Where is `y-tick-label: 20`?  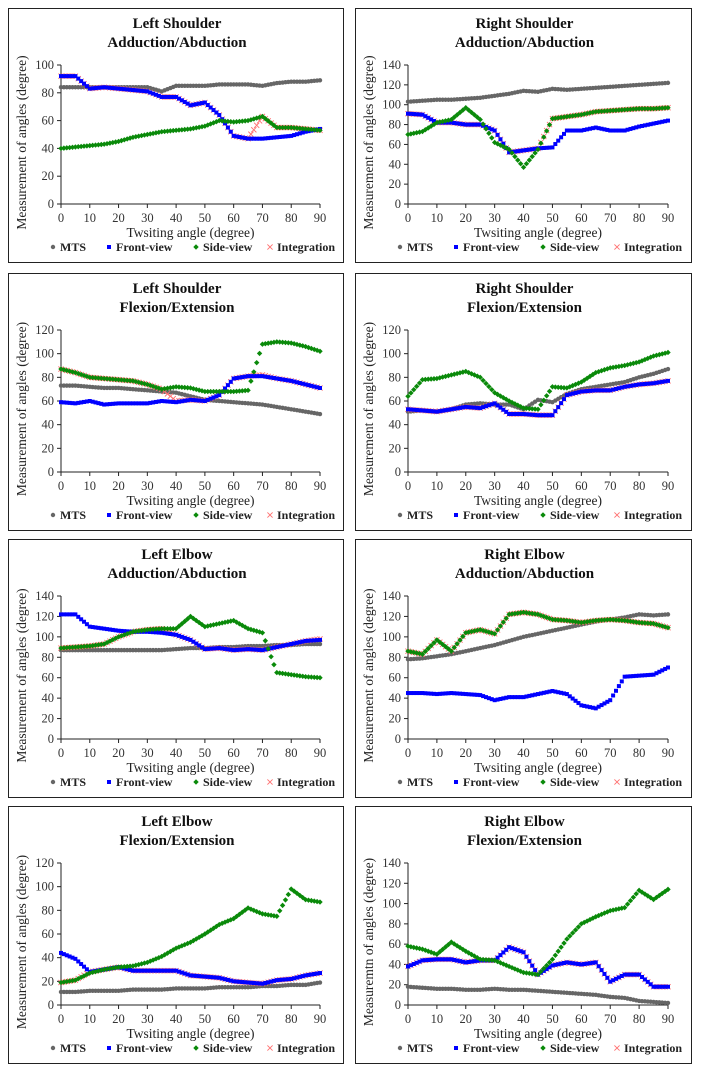
y-tick-label: 20 is located at coordinates (48, 981).